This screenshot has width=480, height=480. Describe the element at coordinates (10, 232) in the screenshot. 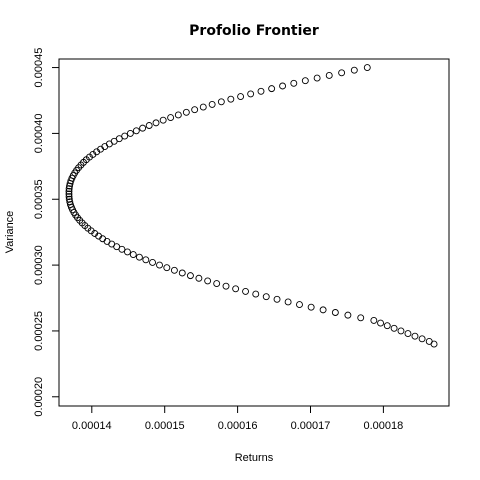

I see `y-axis-label: Variance` at that location.